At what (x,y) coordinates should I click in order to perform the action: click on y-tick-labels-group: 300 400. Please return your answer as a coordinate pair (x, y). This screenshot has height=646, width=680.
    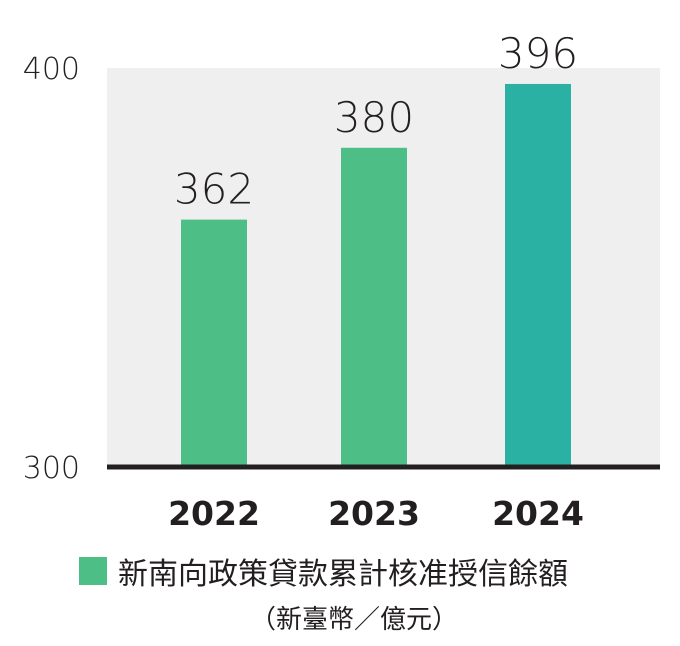
    Looking at the image, I should click on (51, 269).